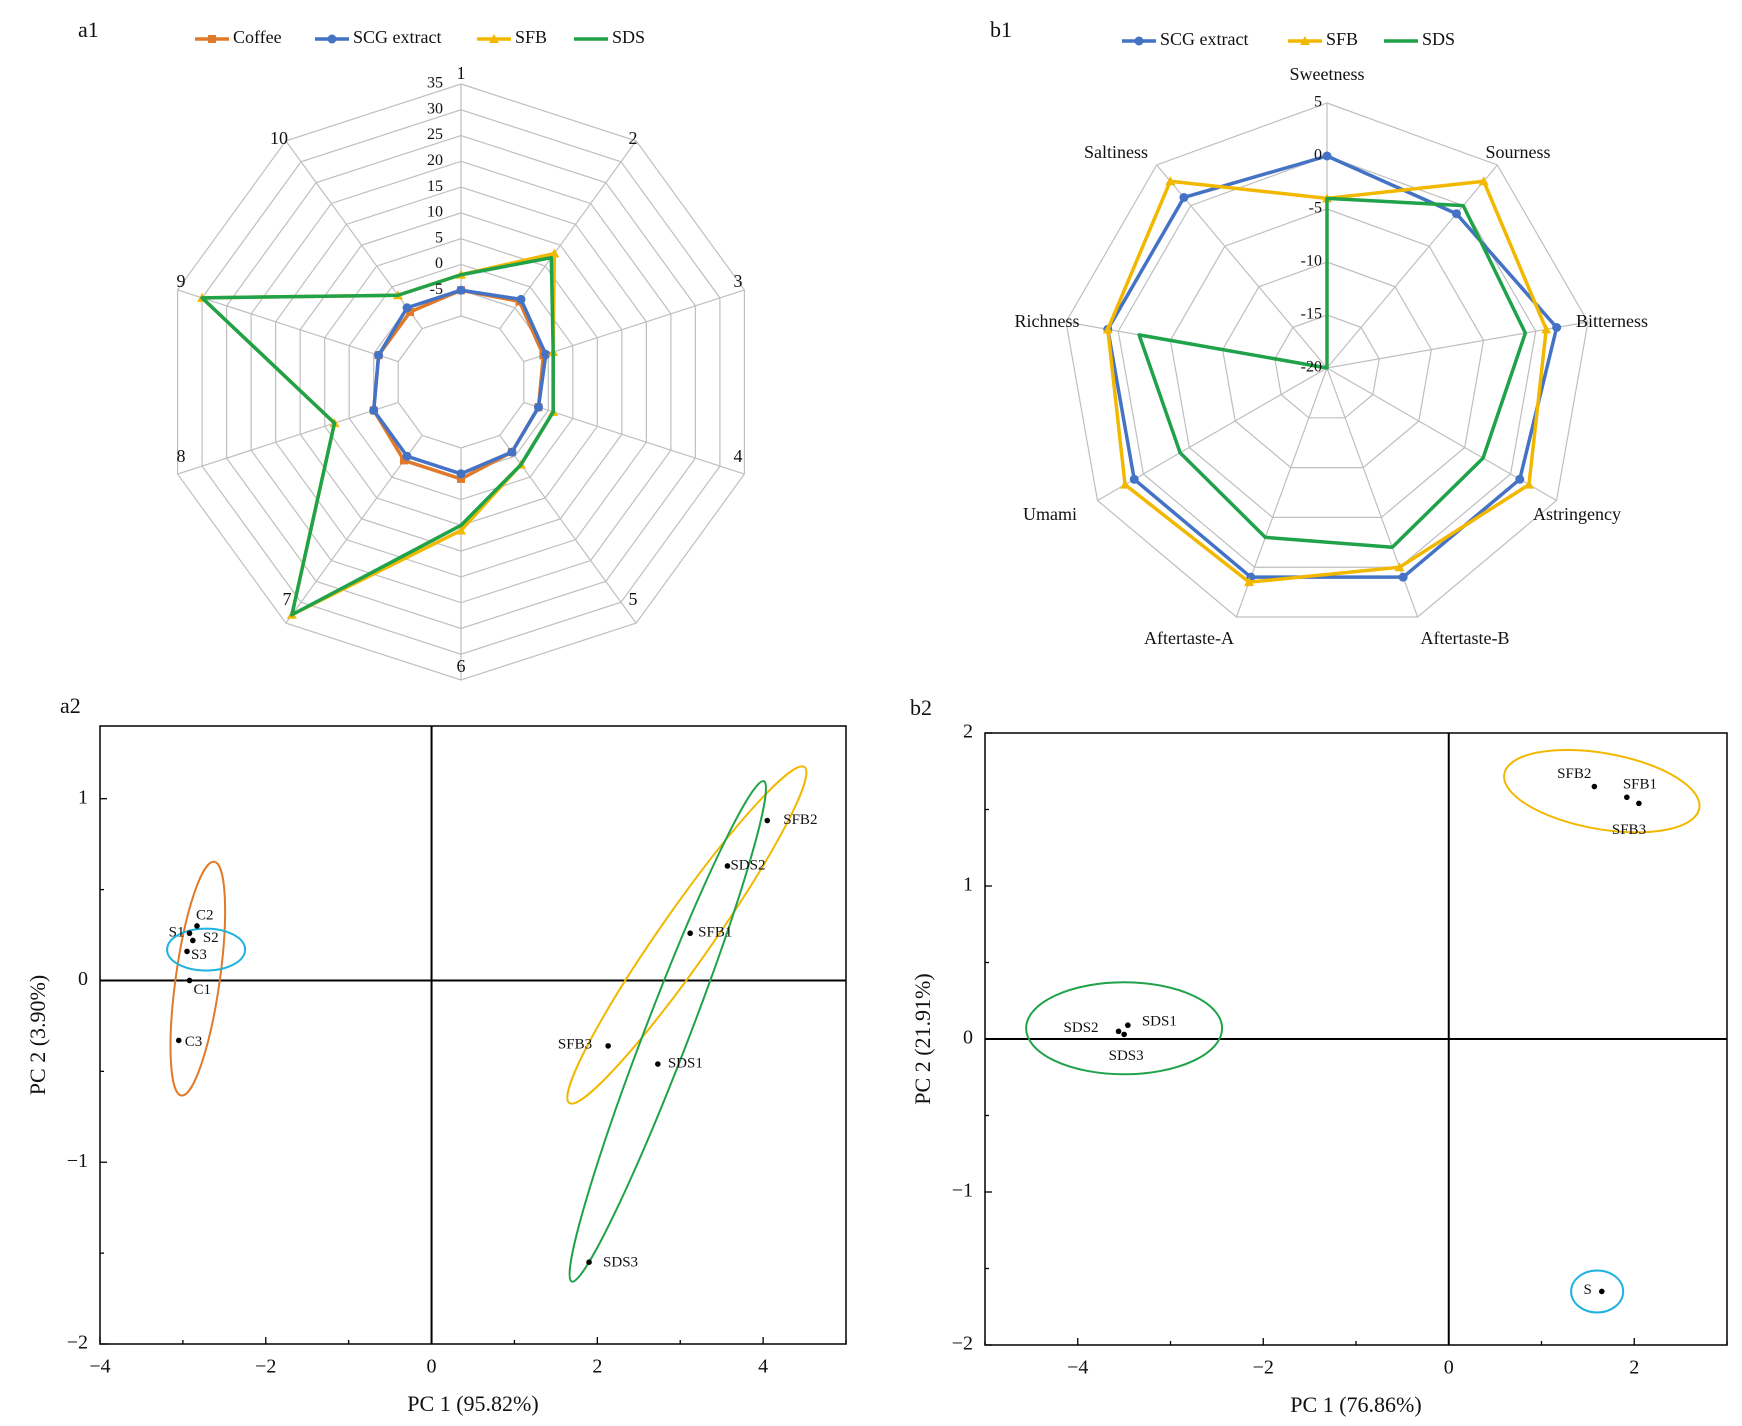 The height and width of the screenshot is (1426, 1742). Describe the element at coordinates (279, 138) in the screenshot. I see `radar-axis-label: 10` at that location.